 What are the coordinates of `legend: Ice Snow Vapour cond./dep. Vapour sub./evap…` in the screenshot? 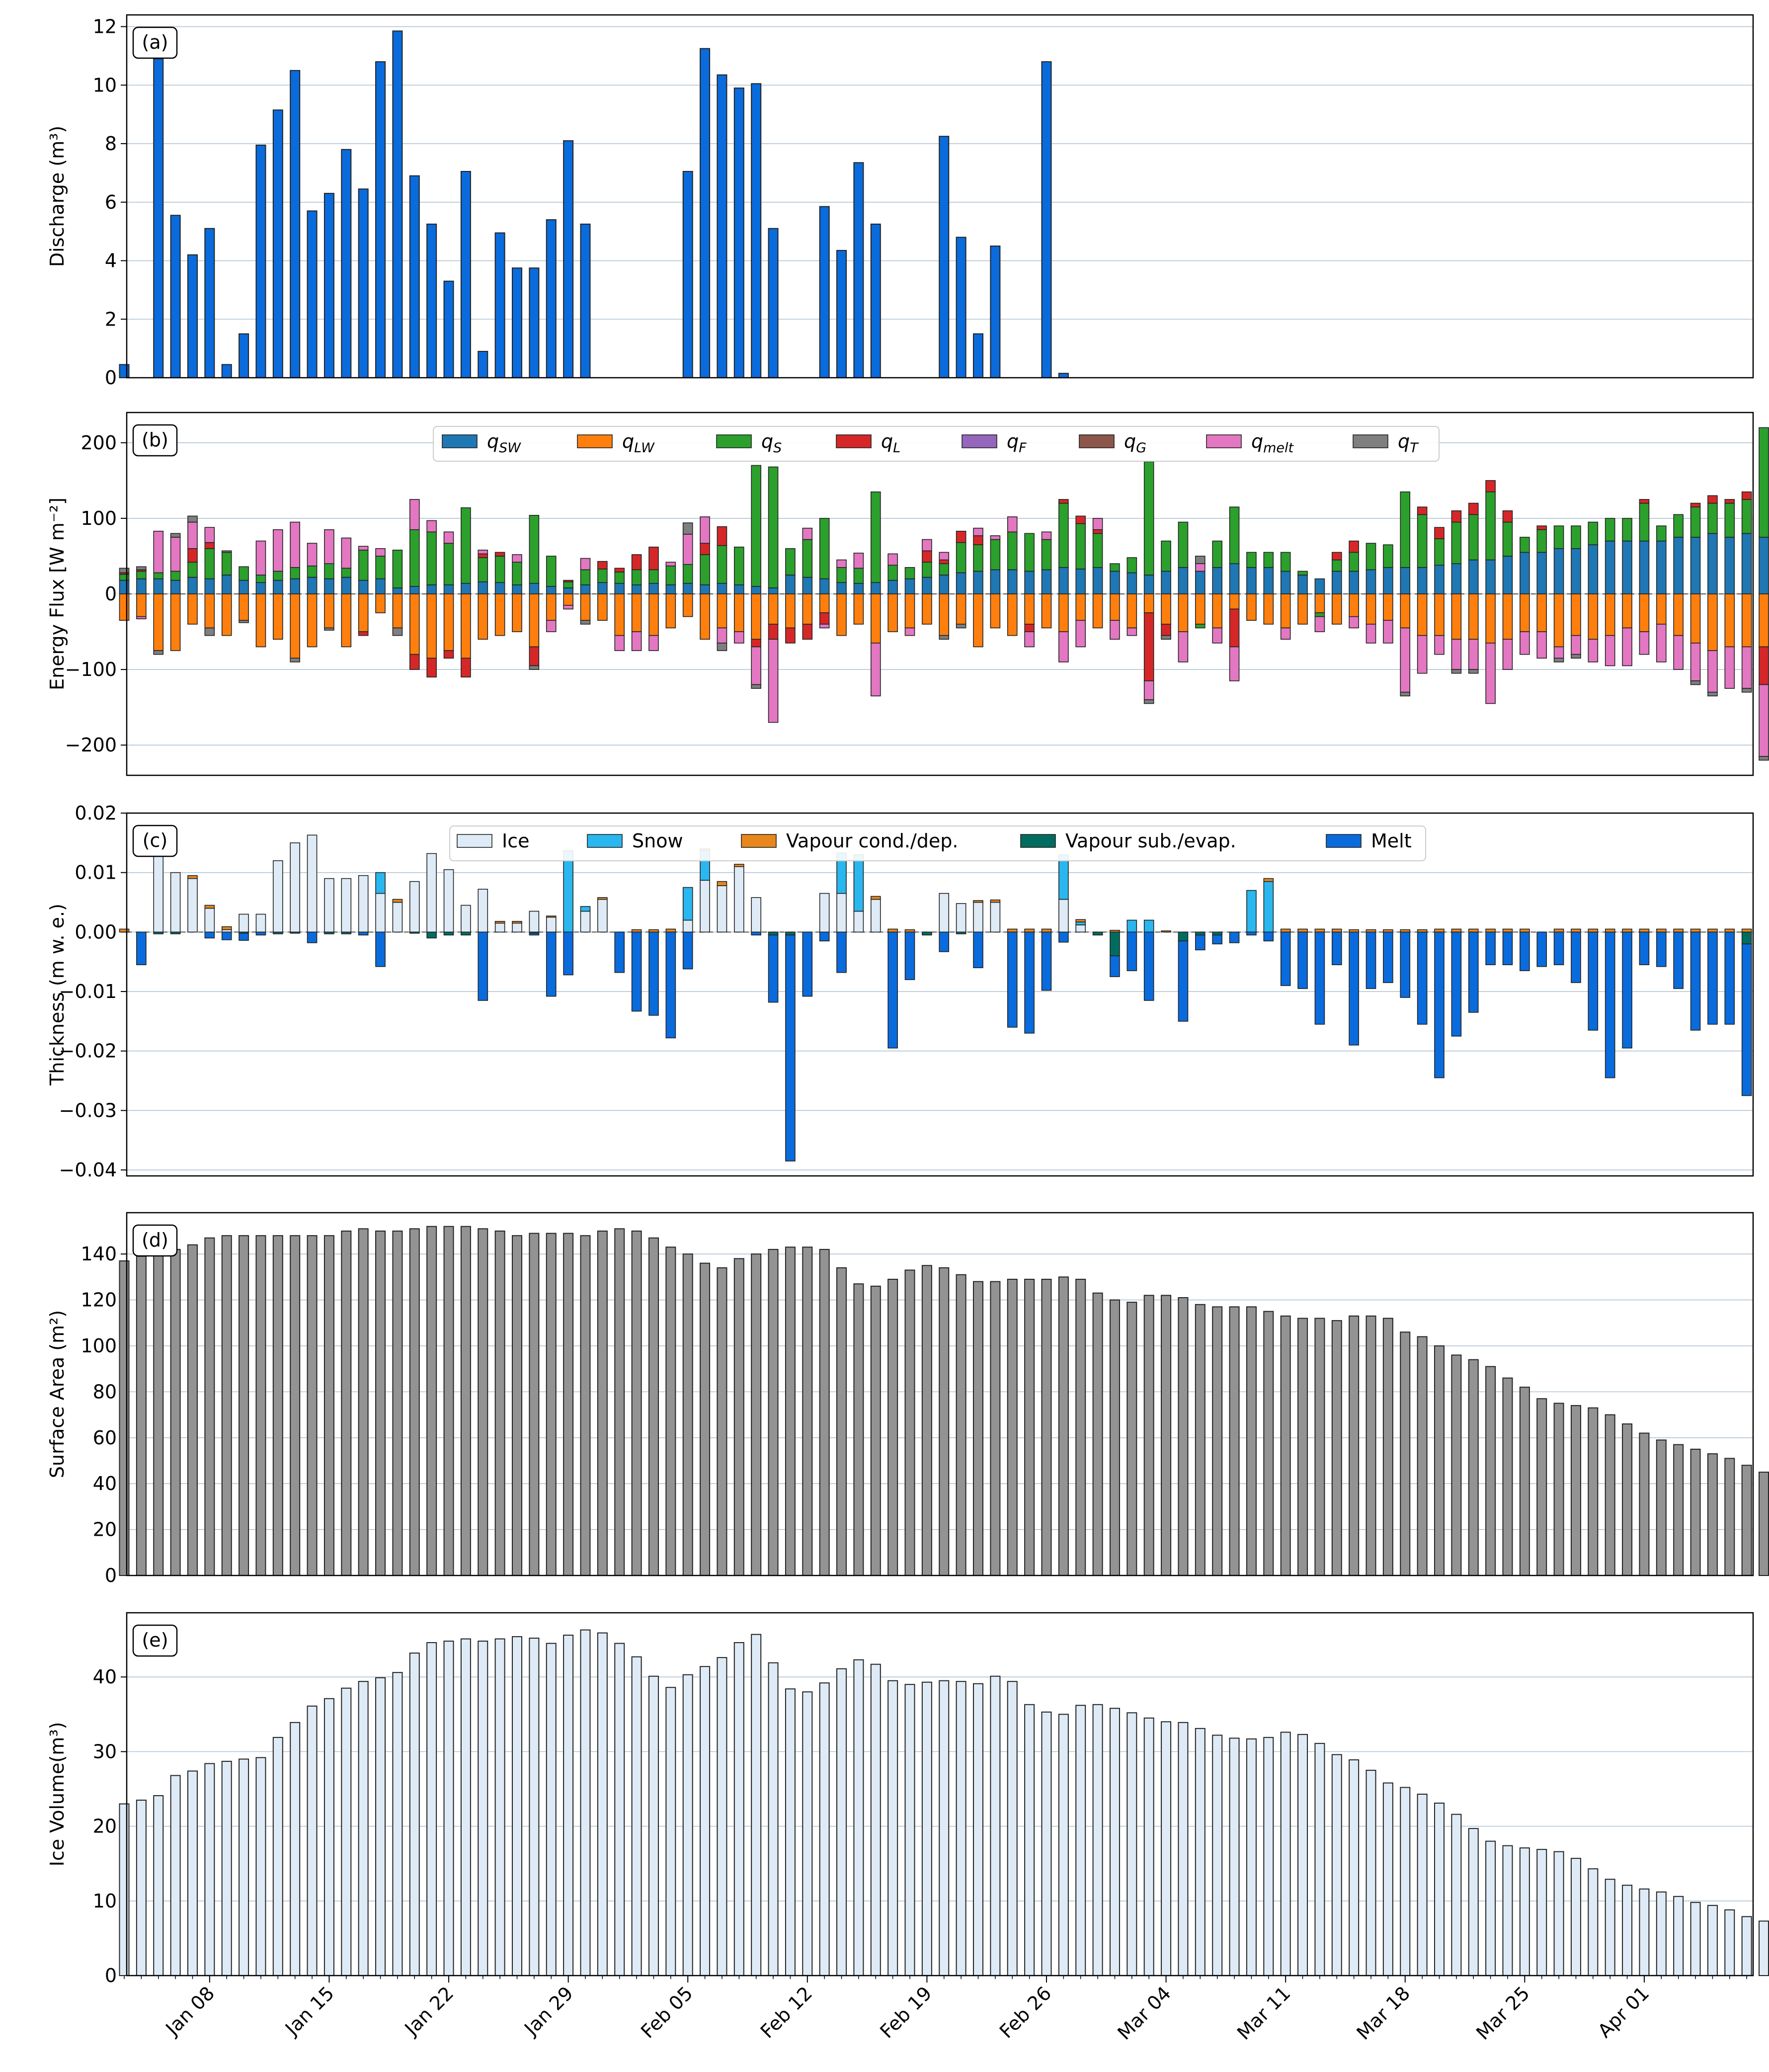 It's located at (938, 843).